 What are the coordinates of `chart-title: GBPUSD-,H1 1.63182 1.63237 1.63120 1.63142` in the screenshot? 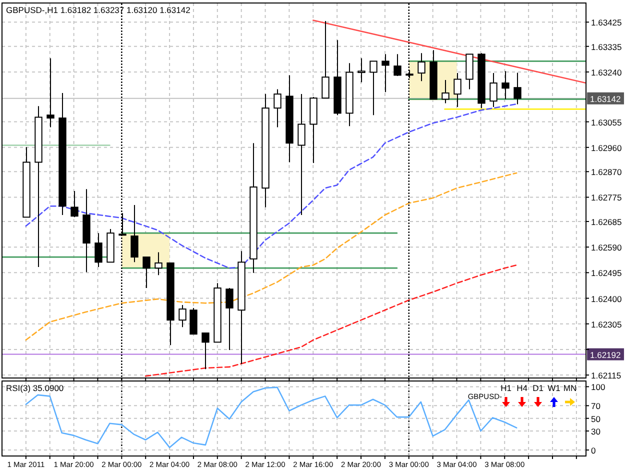 It's located at (98, 10).